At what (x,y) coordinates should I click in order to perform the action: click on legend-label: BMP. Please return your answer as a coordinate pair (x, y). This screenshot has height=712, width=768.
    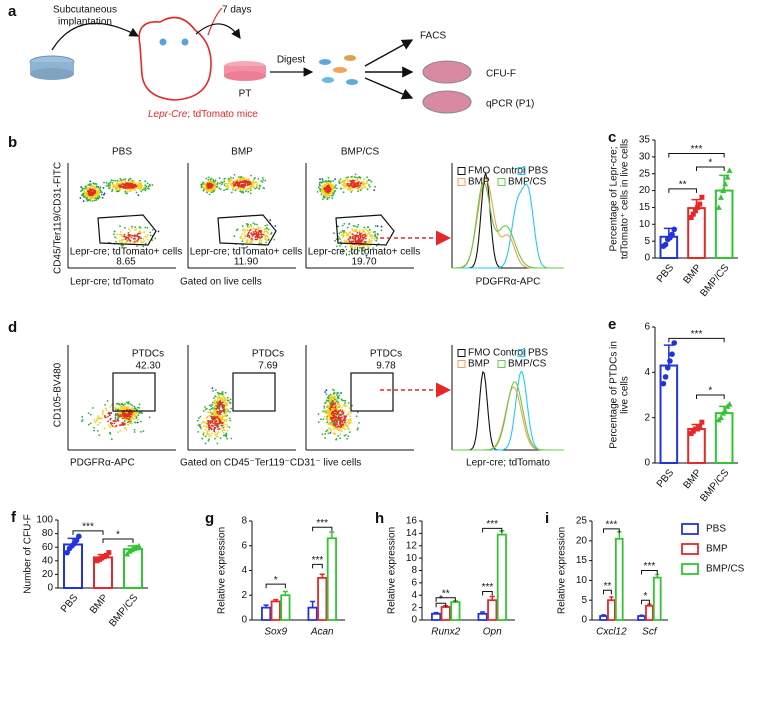
    Looking at the image, I should click on (479, 364).